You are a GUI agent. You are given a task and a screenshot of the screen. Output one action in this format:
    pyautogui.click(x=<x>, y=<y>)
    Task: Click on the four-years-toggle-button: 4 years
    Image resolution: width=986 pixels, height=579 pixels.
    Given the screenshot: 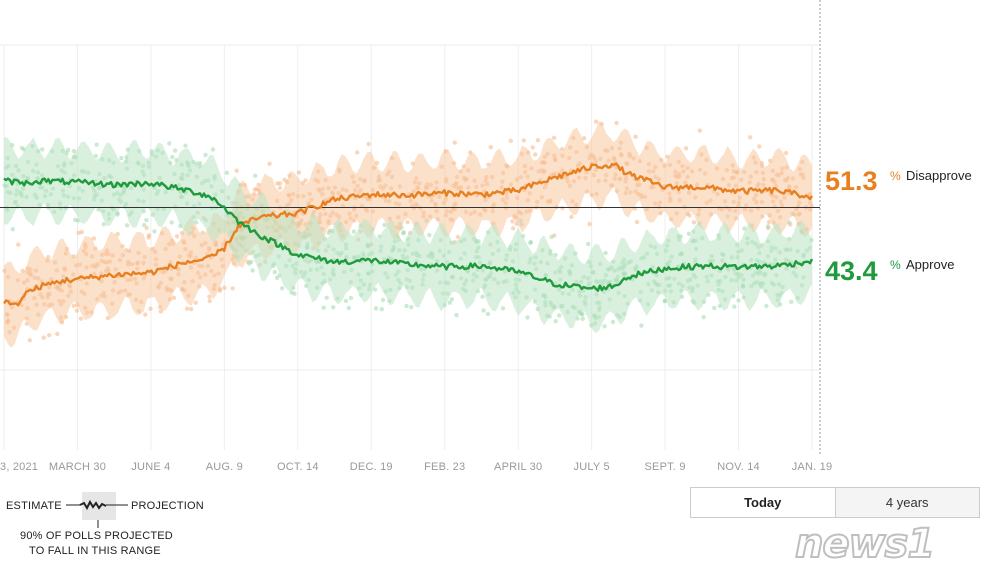 What is the action you would take?
    pyautogui.click(x=907, y=502)
    